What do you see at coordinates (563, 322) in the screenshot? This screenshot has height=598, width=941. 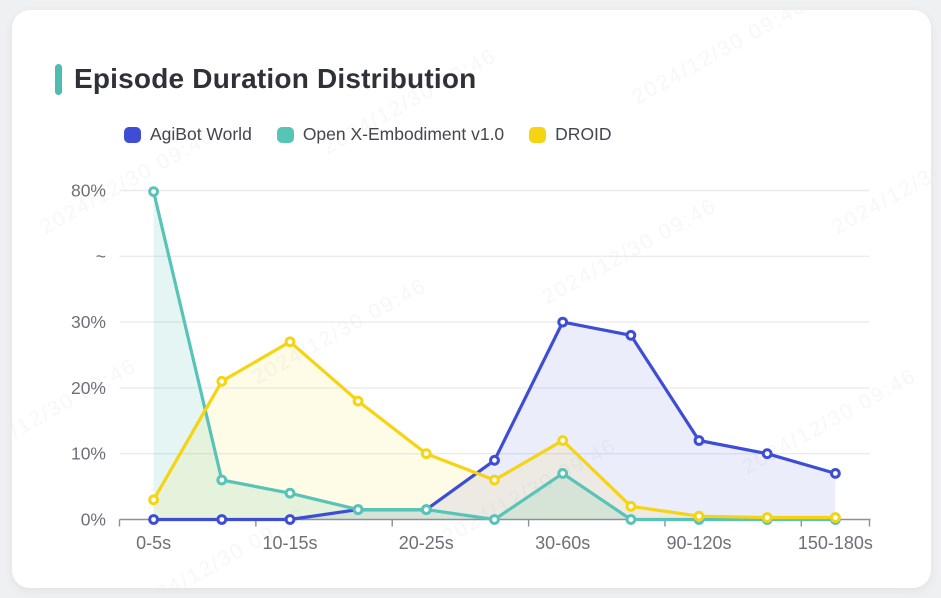 I see `data-point-AgiBot World-6` at bounding box center [563, 322].